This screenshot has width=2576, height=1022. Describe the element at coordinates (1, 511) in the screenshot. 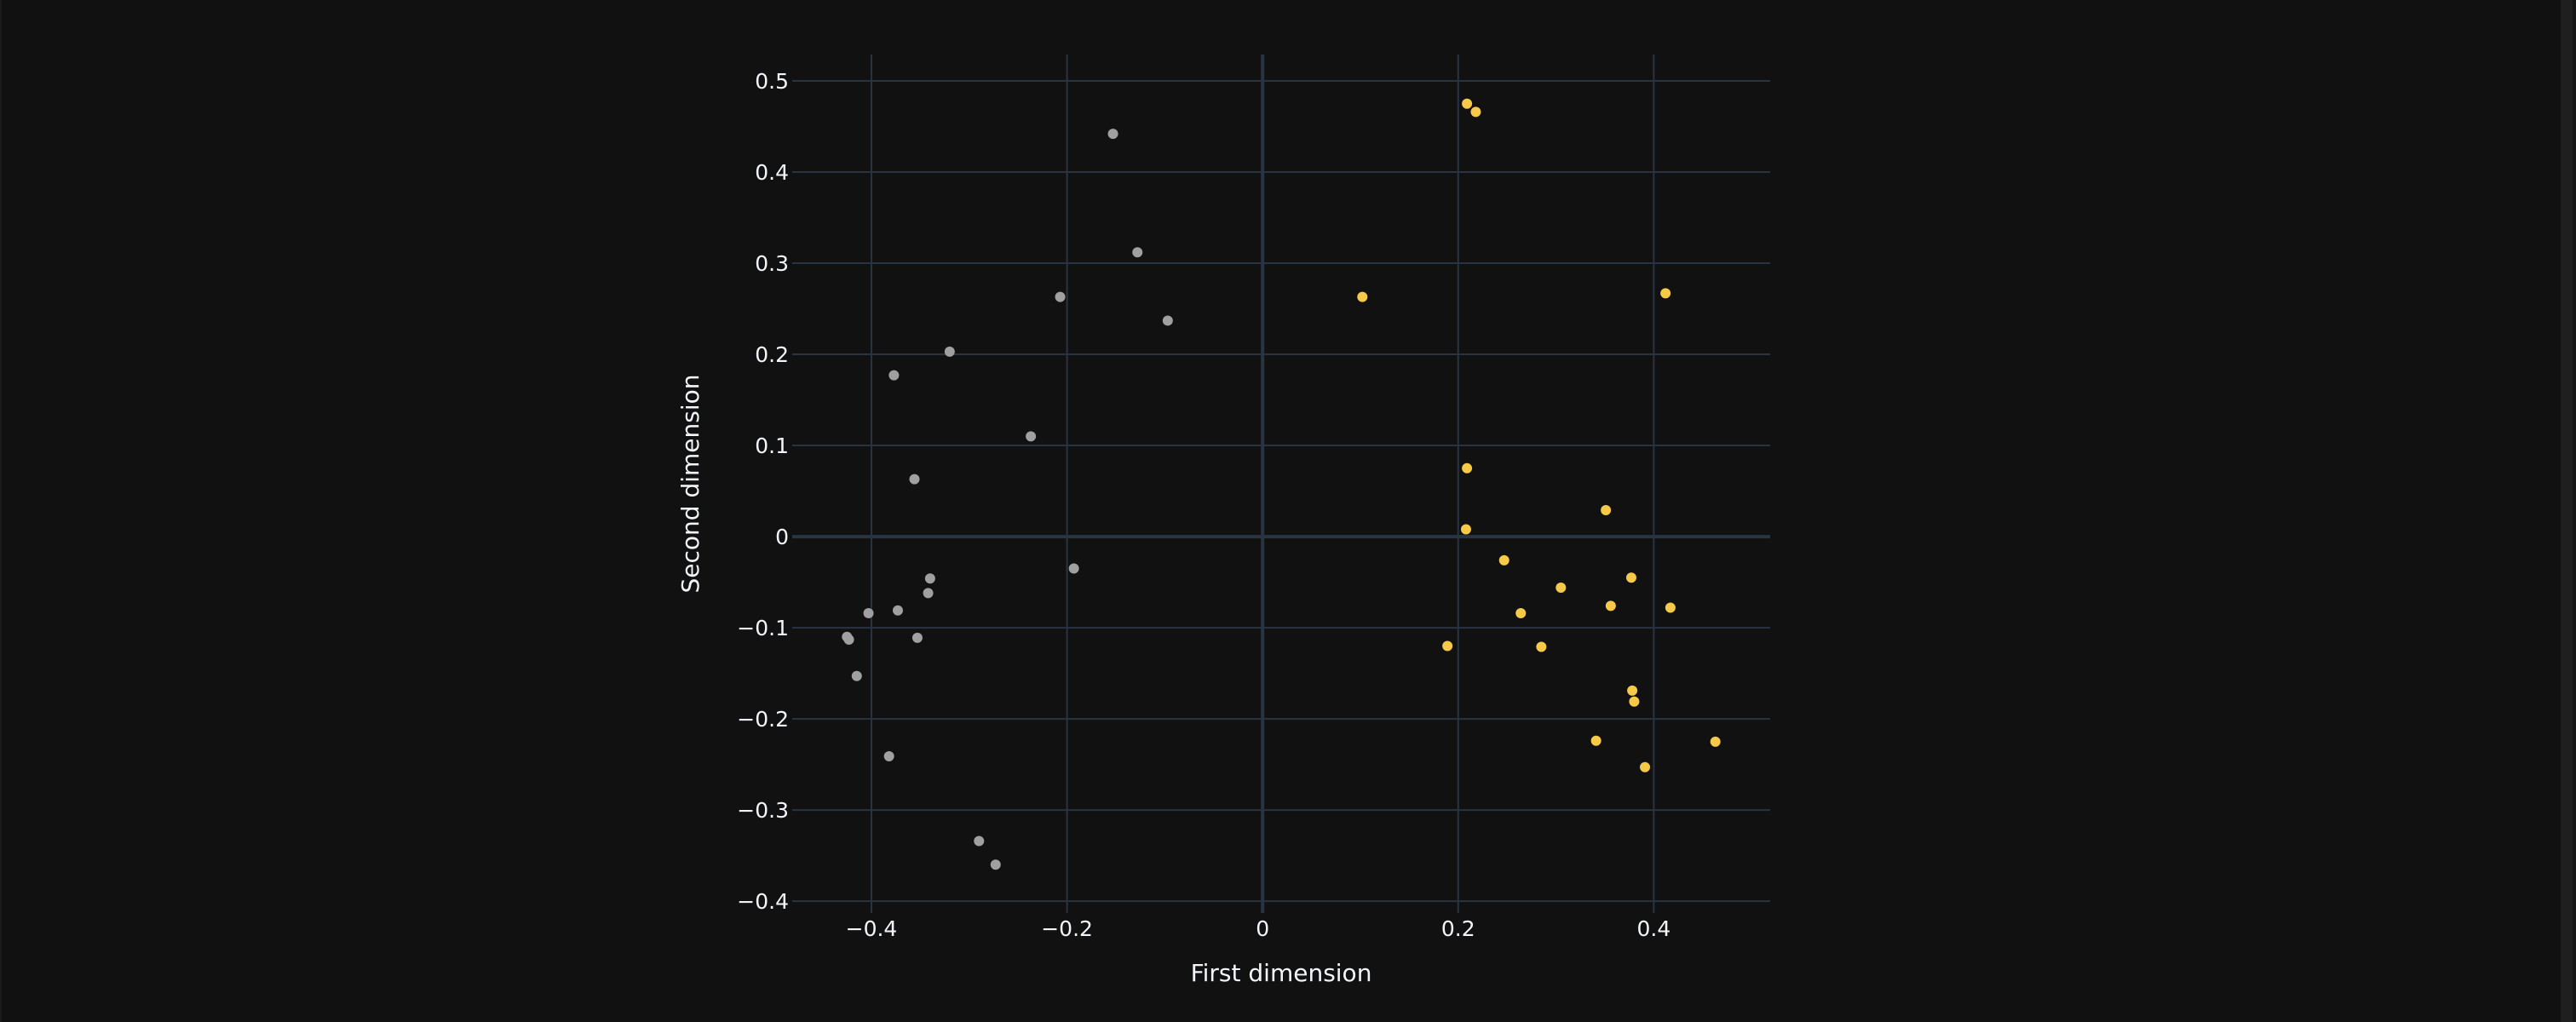

I see `window-left-border` at that location.